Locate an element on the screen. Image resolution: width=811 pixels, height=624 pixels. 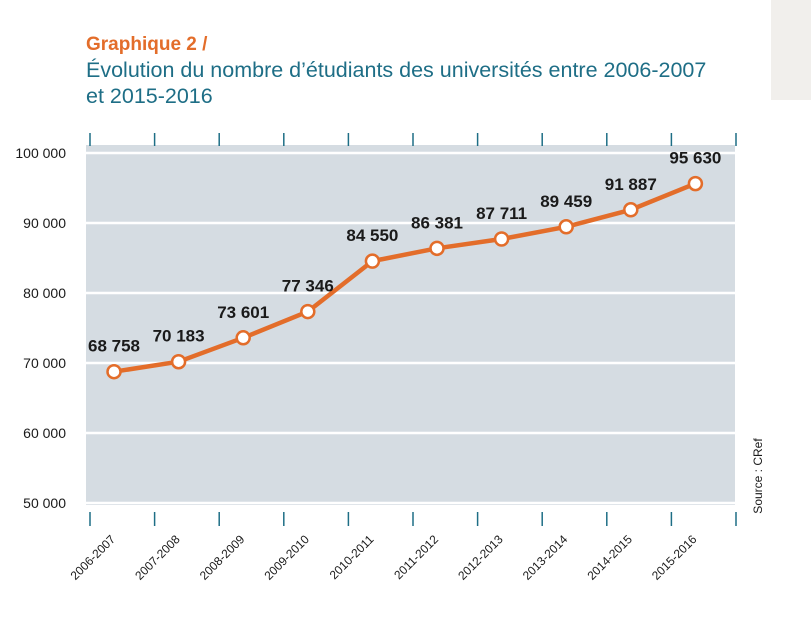
data-label: 87 711 is located at coordinates (501, 213).